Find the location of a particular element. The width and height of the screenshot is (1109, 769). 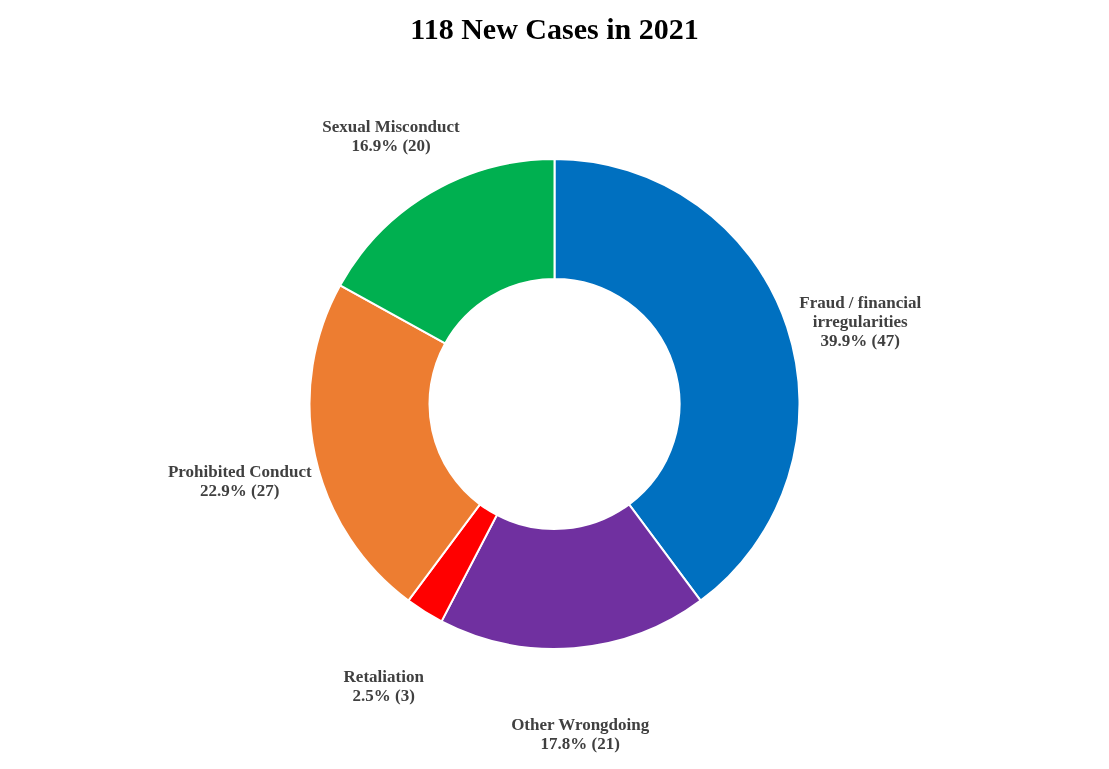

slice-label: Other Wrongdoing is located at coordinates (580, 724).